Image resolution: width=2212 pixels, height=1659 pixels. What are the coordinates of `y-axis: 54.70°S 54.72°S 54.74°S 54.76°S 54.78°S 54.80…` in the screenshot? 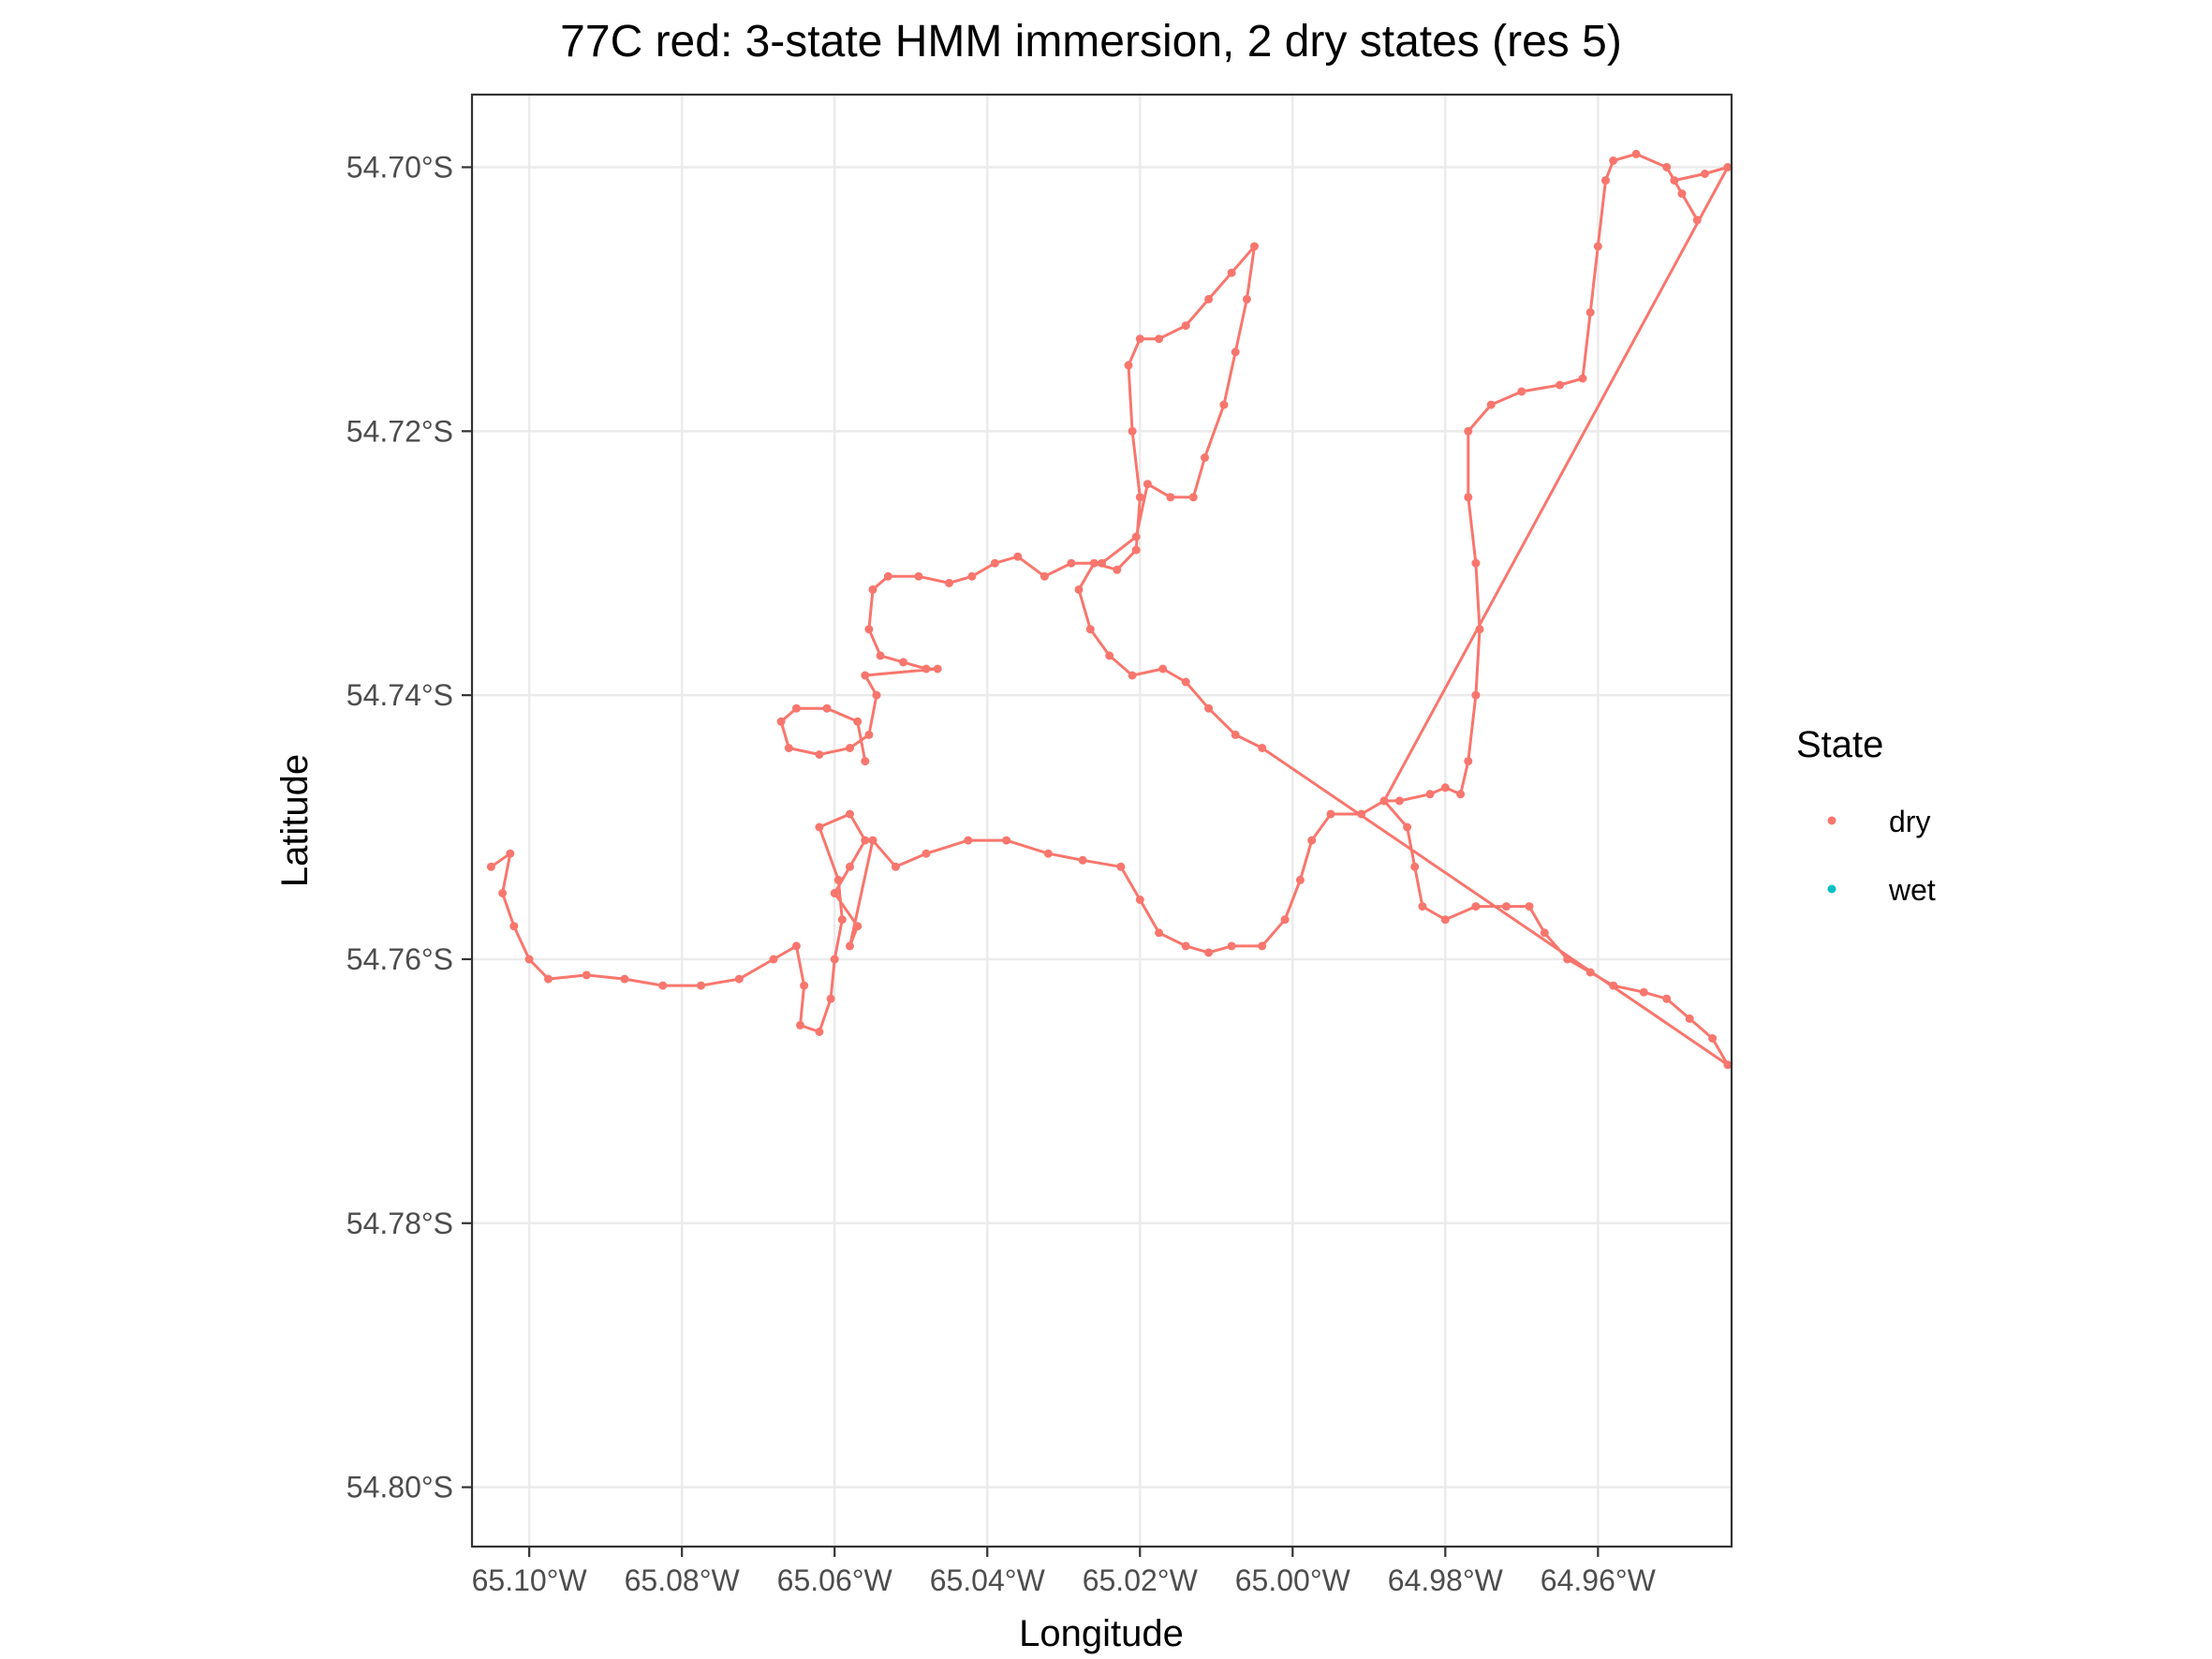 It's located at (409, 828).